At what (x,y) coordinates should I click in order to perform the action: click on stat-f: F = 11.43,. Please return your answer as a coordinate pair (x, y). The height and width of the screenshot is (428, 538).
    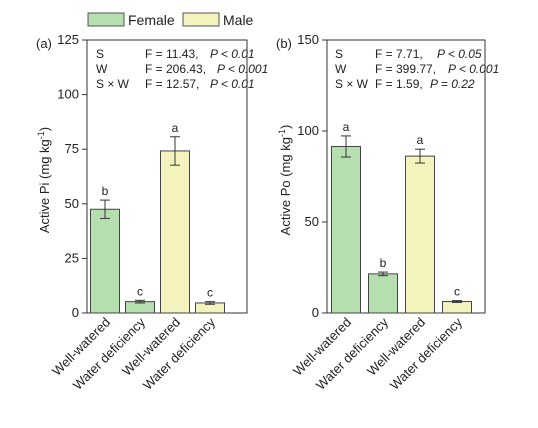
    Looking at the image, I should click on (171, 54).